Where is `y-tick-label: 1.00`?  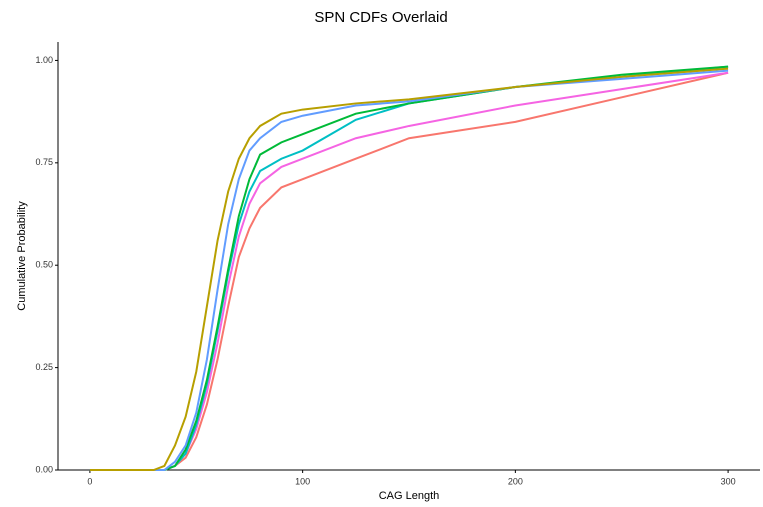
y-tick-label: 1.00 is located at coordinates (44, 60).